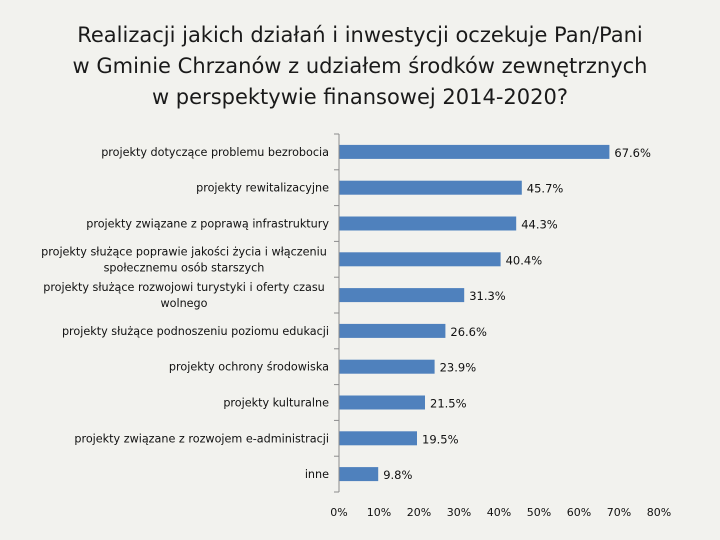 This screenshot has height=540, width=720. Describe the element at coordinates (499, 512) in the screenshot. I see `x-tick-label: 40%` at that location.